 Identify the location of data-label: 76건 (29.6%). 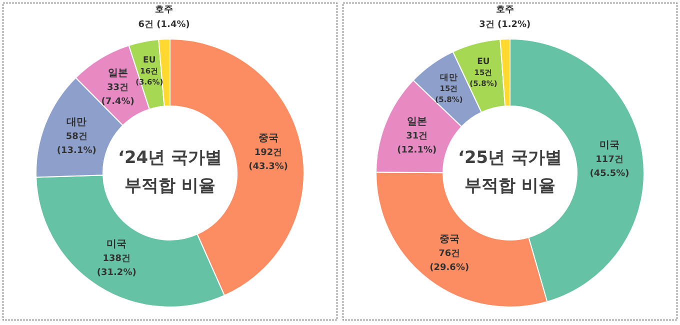
(450, 261).